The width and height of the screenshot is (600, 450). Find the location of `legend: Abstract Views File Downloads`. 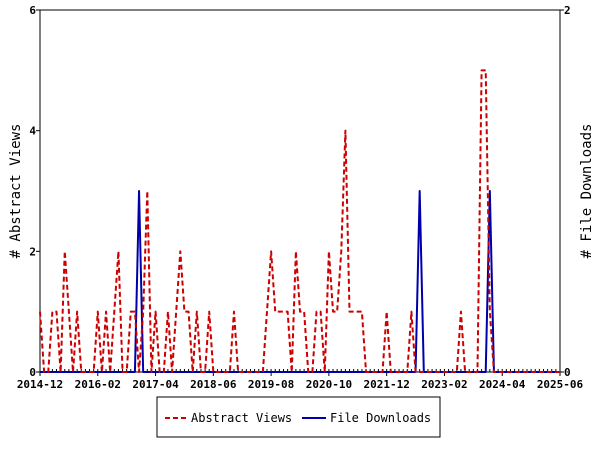

legend: Abstract Views File Downloads is located at coordinates (298, 417).